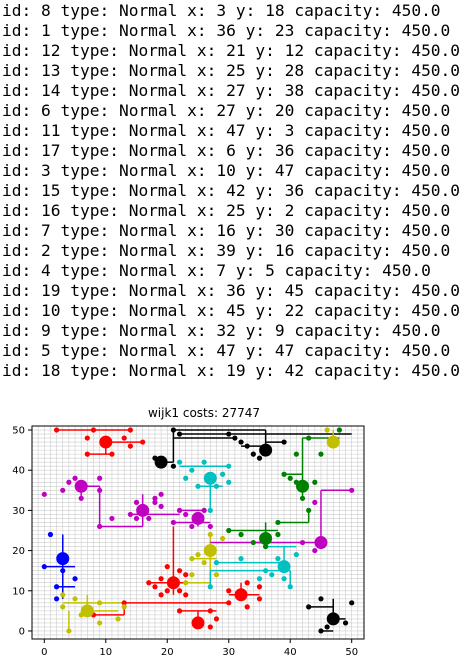  Describe the element at coordinates (105, 652) in the screenshot. I see `x-tick-label: 10` at that location.